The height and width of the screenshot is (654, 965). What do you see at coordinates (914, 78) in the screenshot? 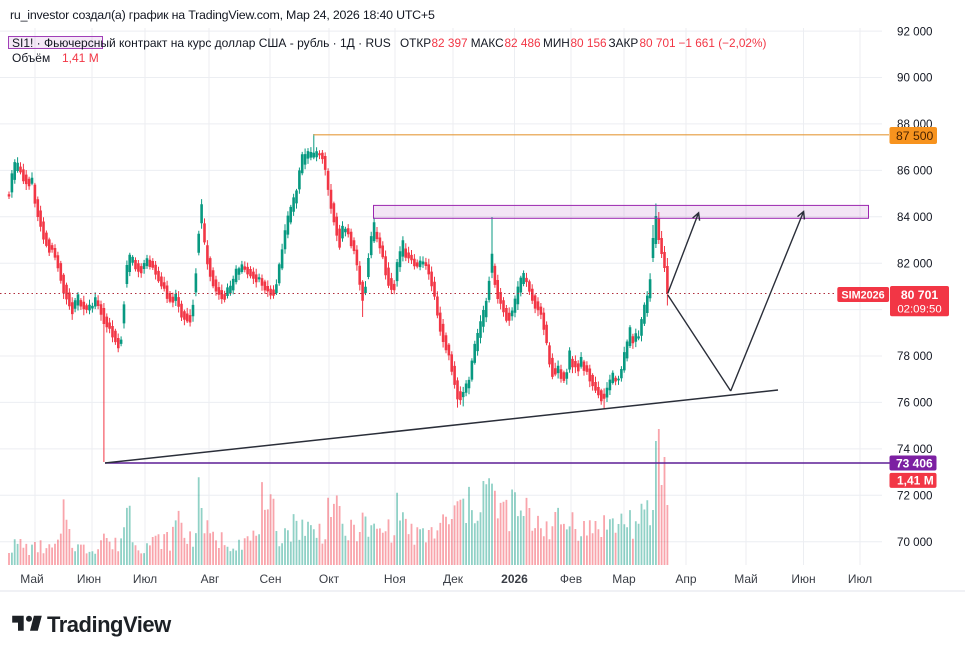
I see `svg-text: 90 000` at bounding box center [914, 78].